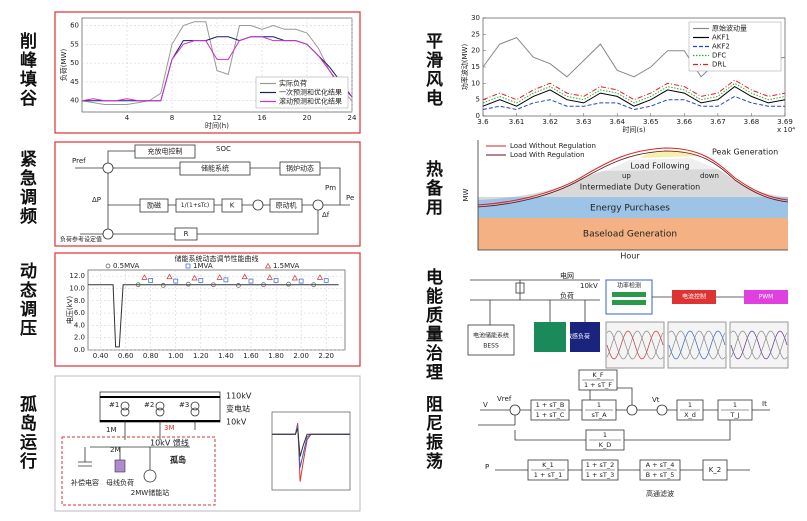 The height and width of the screenshot is (521, 807). What do you see at coordinates (475, 18) in the screenshot?
I see `y-tick-label: 30` at bounding box center [475, 18].